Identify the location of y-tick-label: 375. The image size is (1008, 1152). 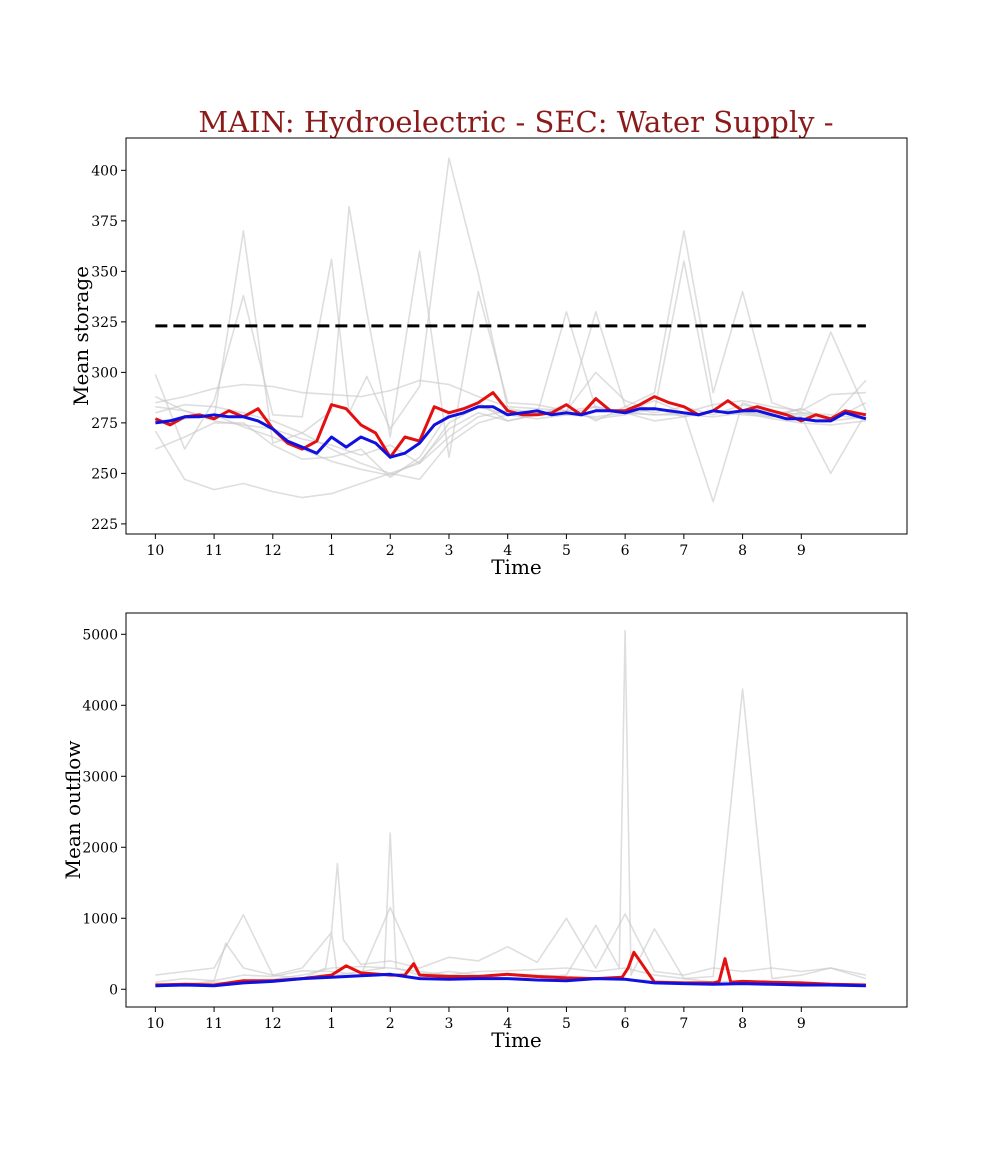
(104, 222).